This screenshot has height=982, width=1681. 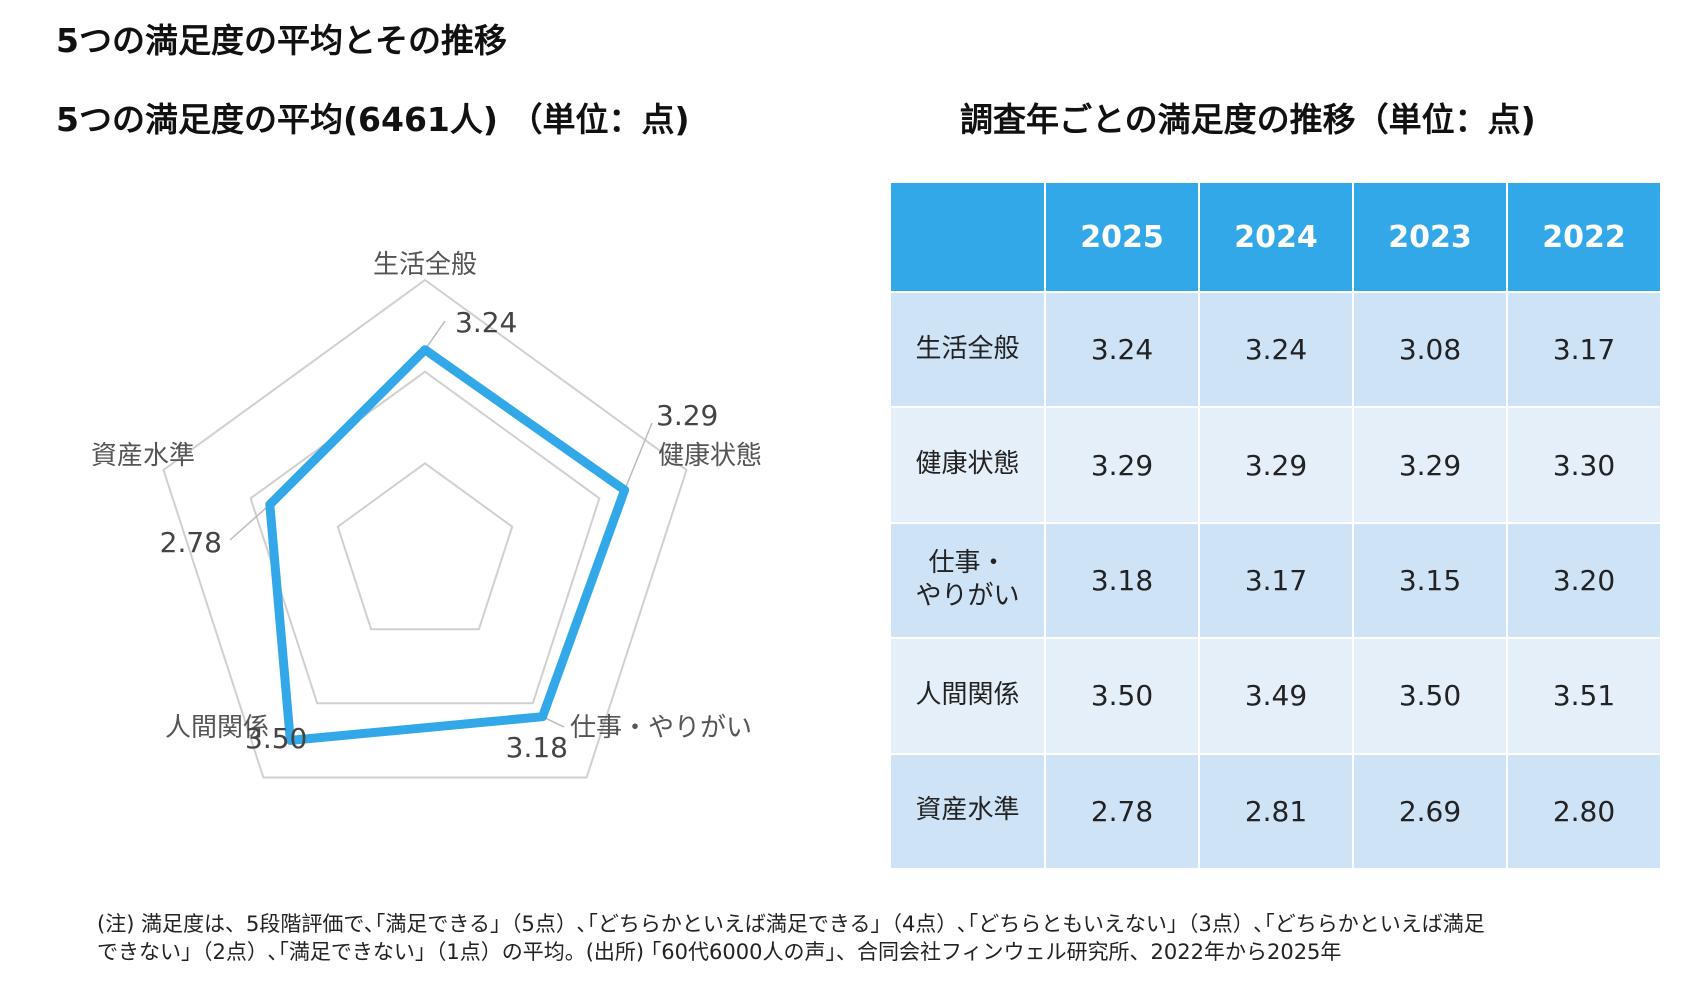 What do you see at coordinates (1430, 349) in the screenshot?
I see `table-cell: 3.08` at bounding box center [1430, 349].